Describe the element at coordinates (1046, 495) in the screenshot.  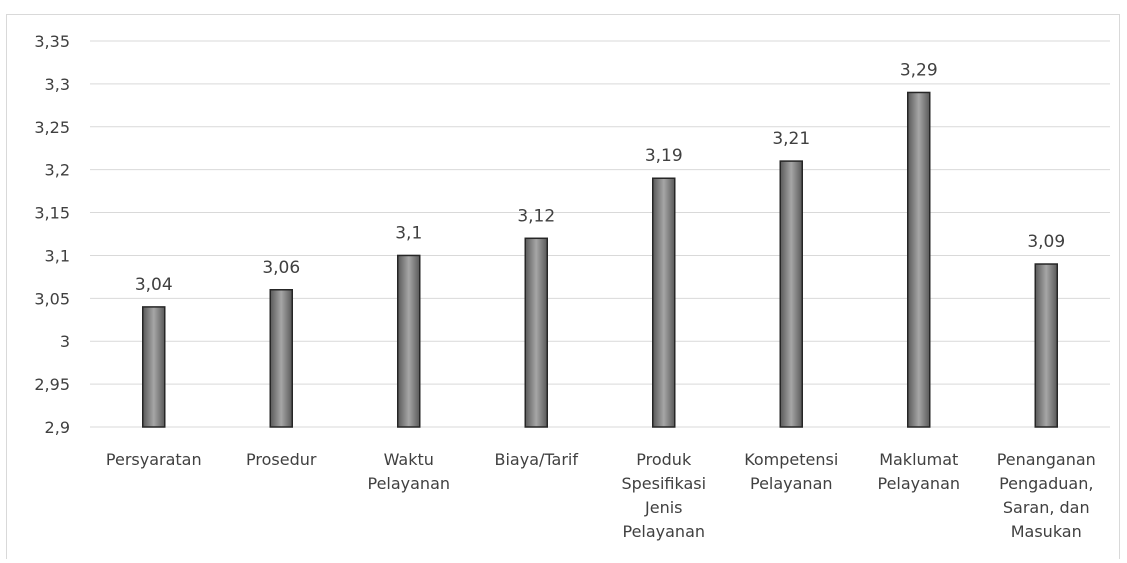
I see `x-category-label: Penanganan Pengaduan, Saran, dan Masukan` at that location.